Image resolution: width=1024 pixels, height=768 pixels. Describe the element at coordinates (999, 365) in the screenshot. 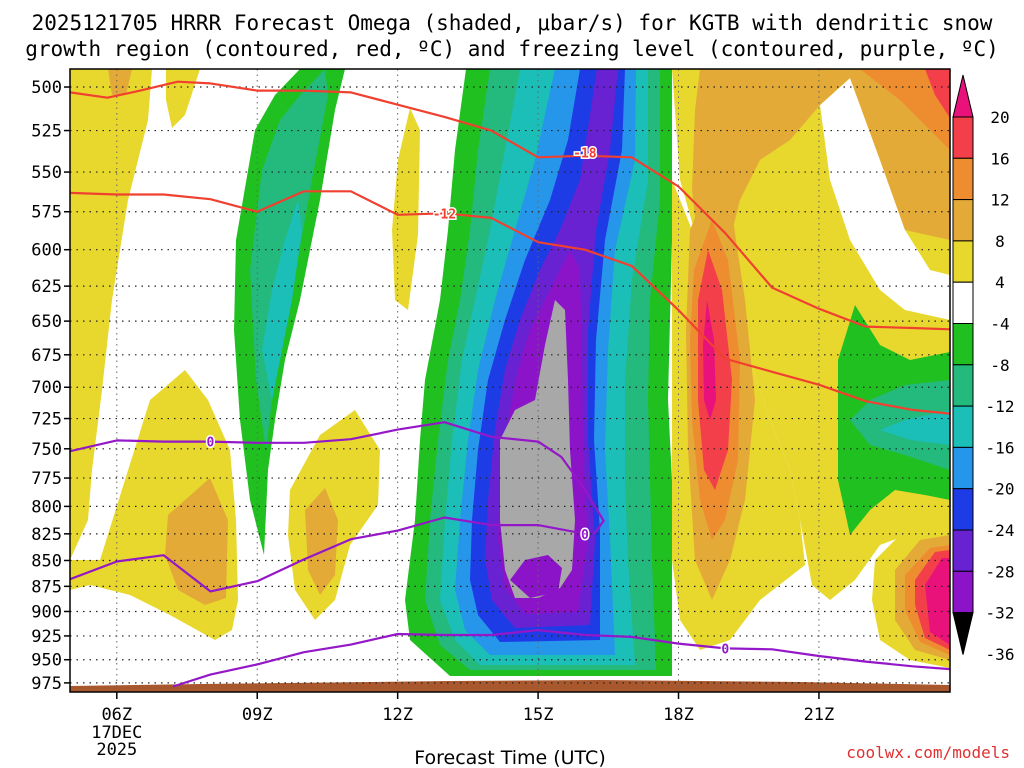

I see `colorbar-label: -8` at that location.